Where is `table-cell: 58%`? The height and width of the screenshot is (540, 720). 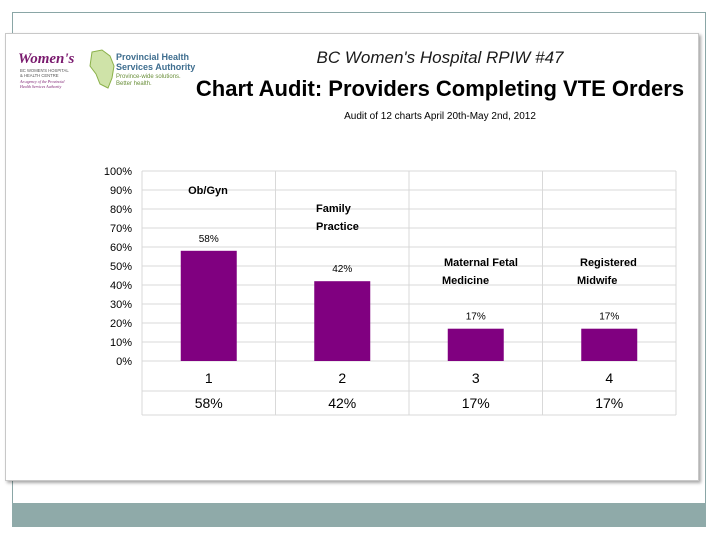 table-cell: 58% is located at coordinates (209, 403).